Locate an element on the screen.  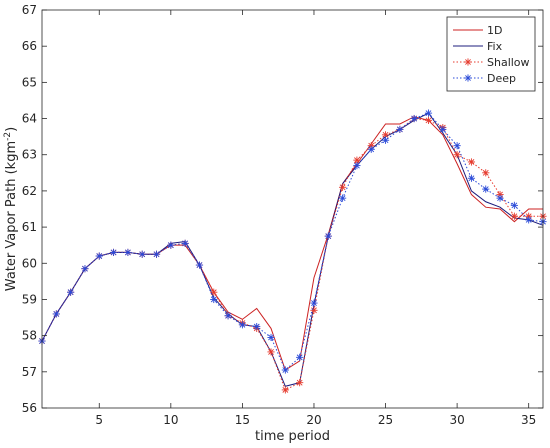
x-tick-label: 30 is located at coordinates (456, 420).